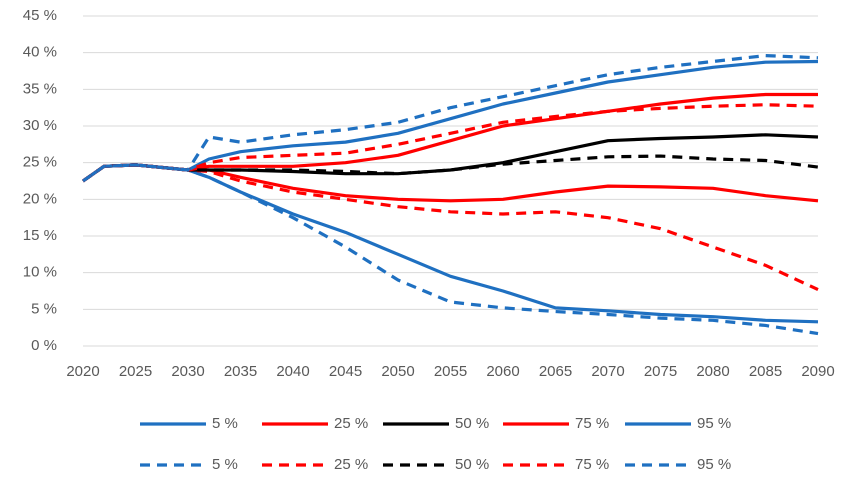  Describe the element at coordinates (292, 371) in the screenshot. I see `x-tick-label: 2040` at that location.